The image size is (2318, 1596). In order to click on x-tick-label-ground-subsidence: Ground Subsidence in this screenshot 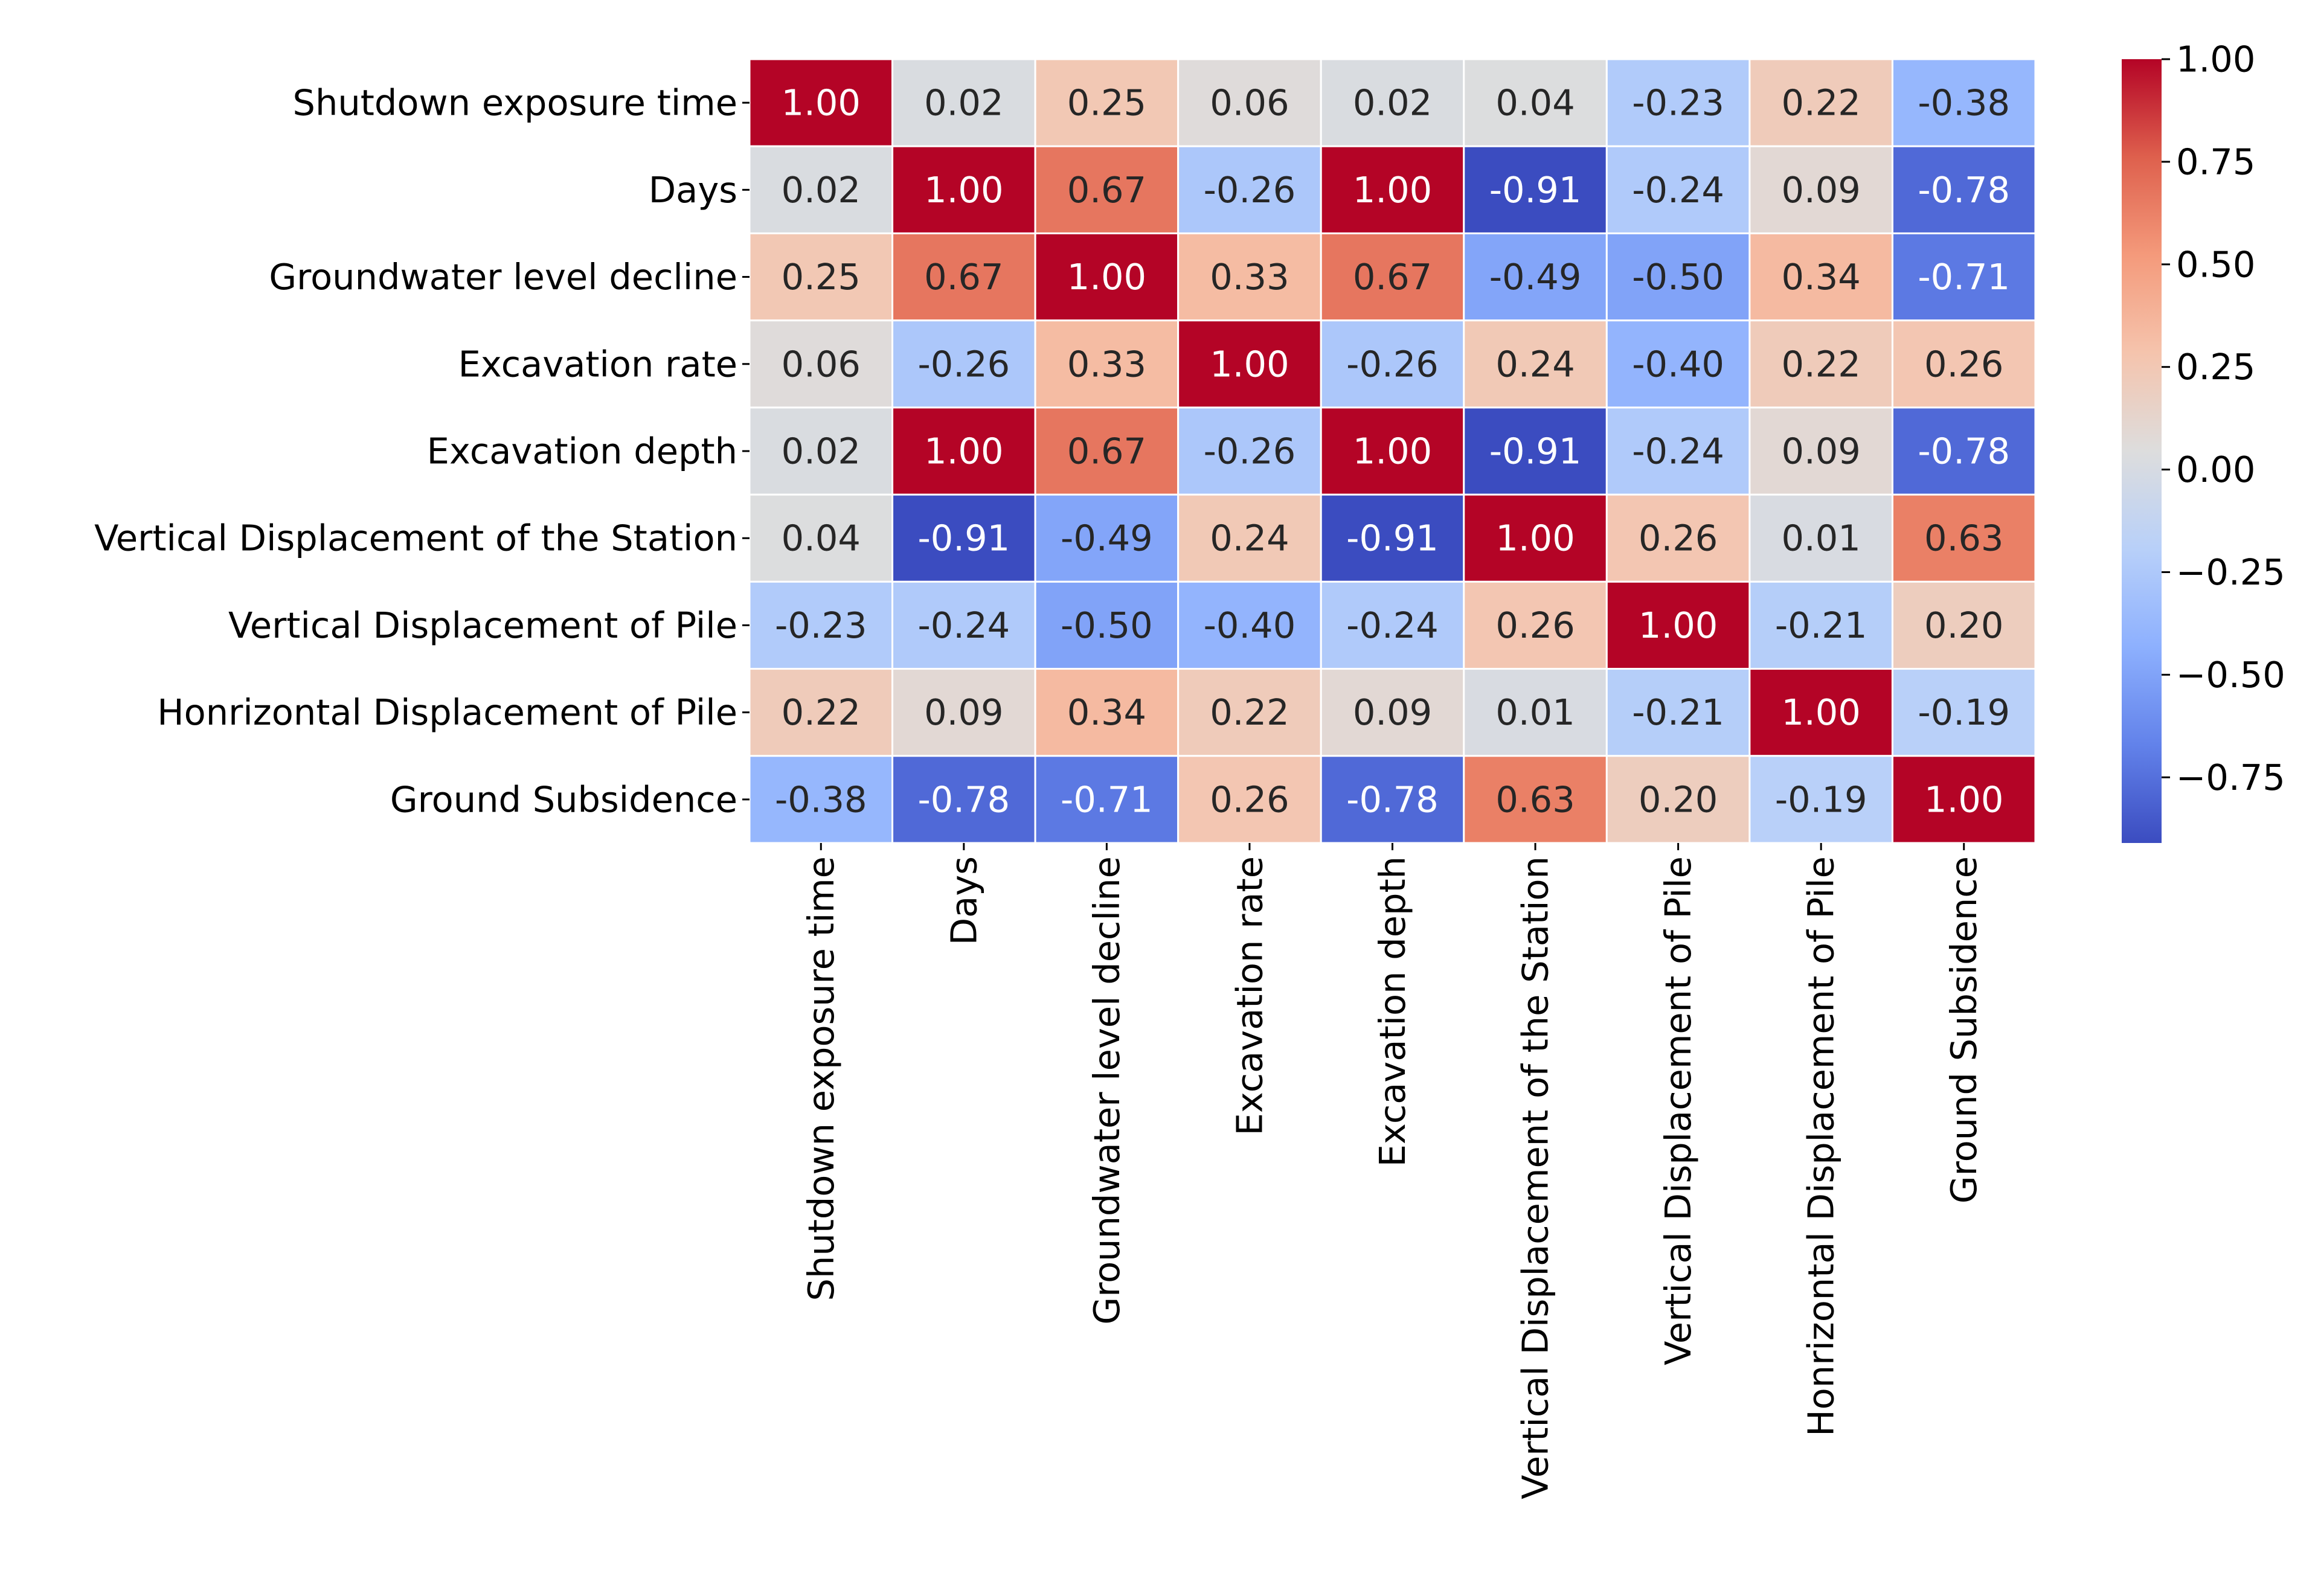, I will do `click(1964, 1029)`.